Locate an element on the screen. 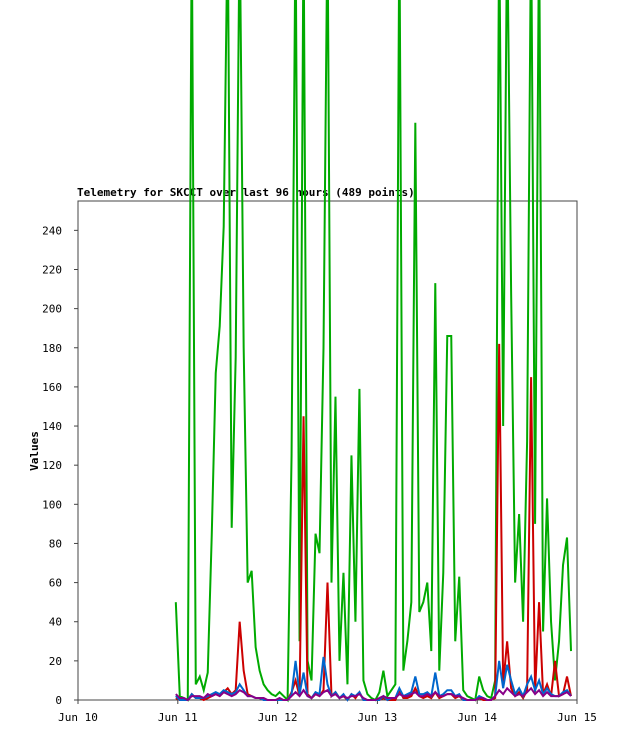  y-tick-label: 180 is located at coordinates (52, 348).